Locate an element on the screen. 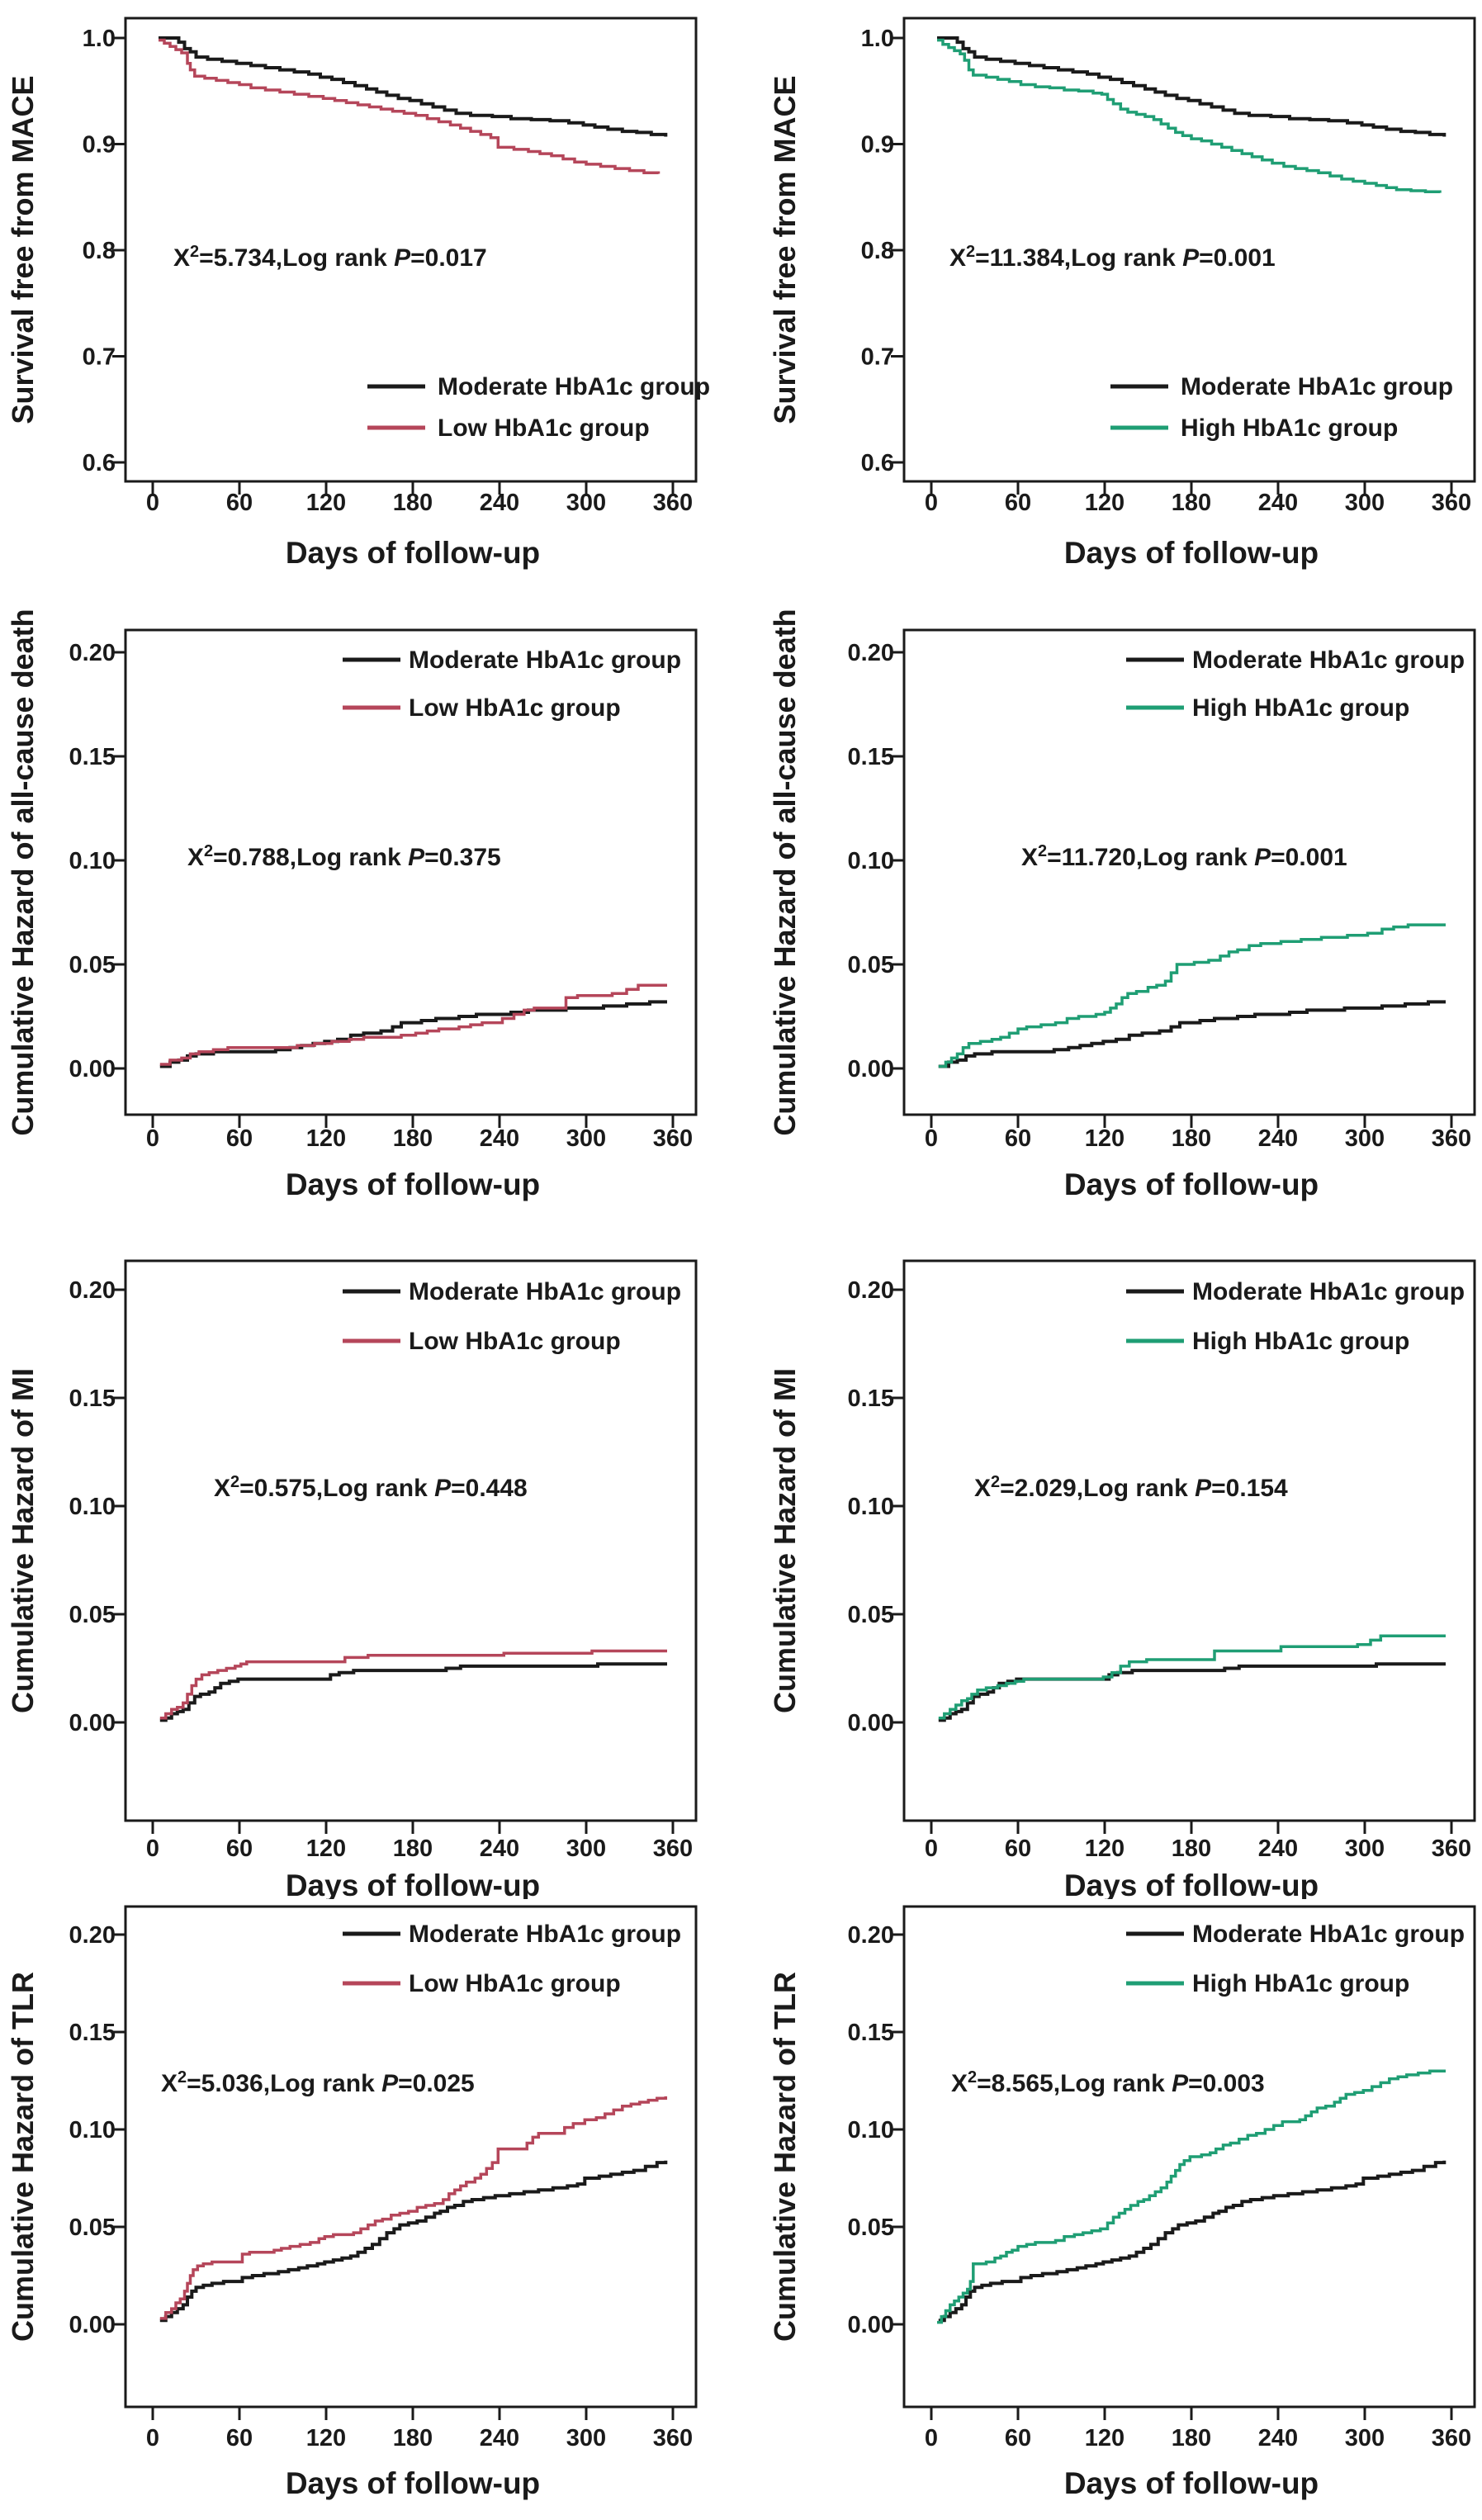  stats-annotation: X2=0.788,Log rank P=0.375 is located at coordinates (344, 856).